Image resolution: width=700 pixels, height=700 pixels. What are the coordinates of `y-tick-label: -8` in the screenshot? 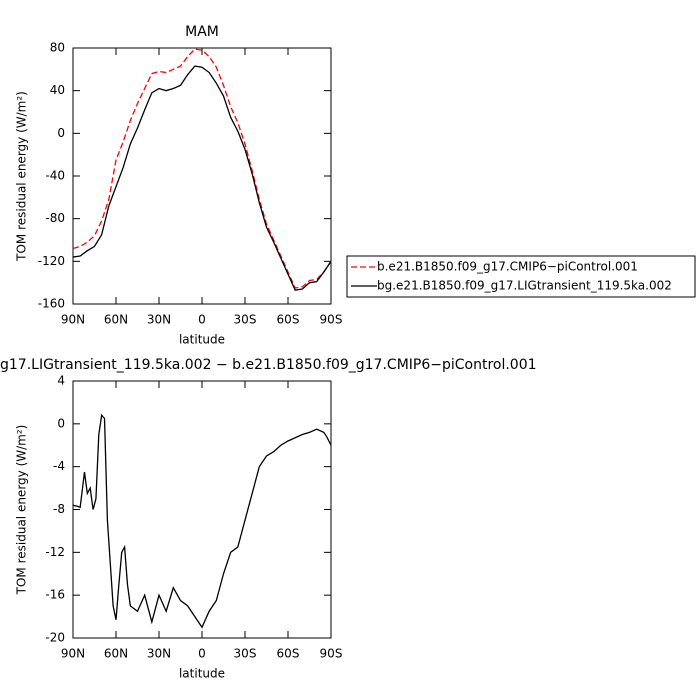 It's located at (59, 509).